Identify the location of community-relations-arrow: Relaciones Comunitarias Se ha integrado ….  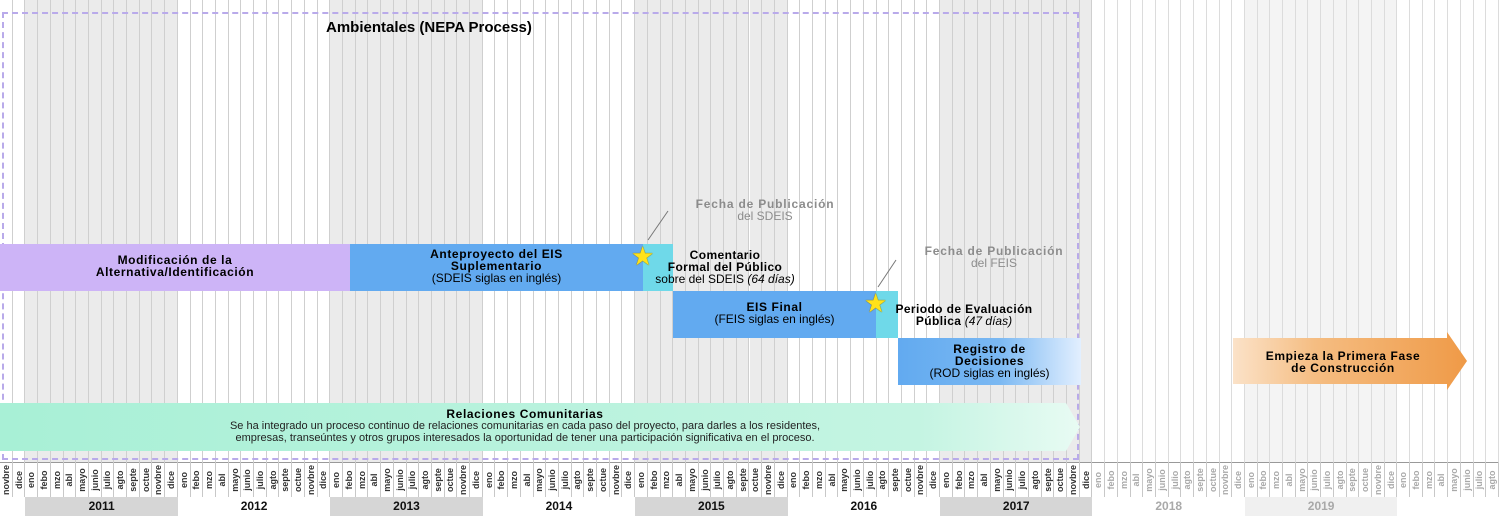
(540, 427).